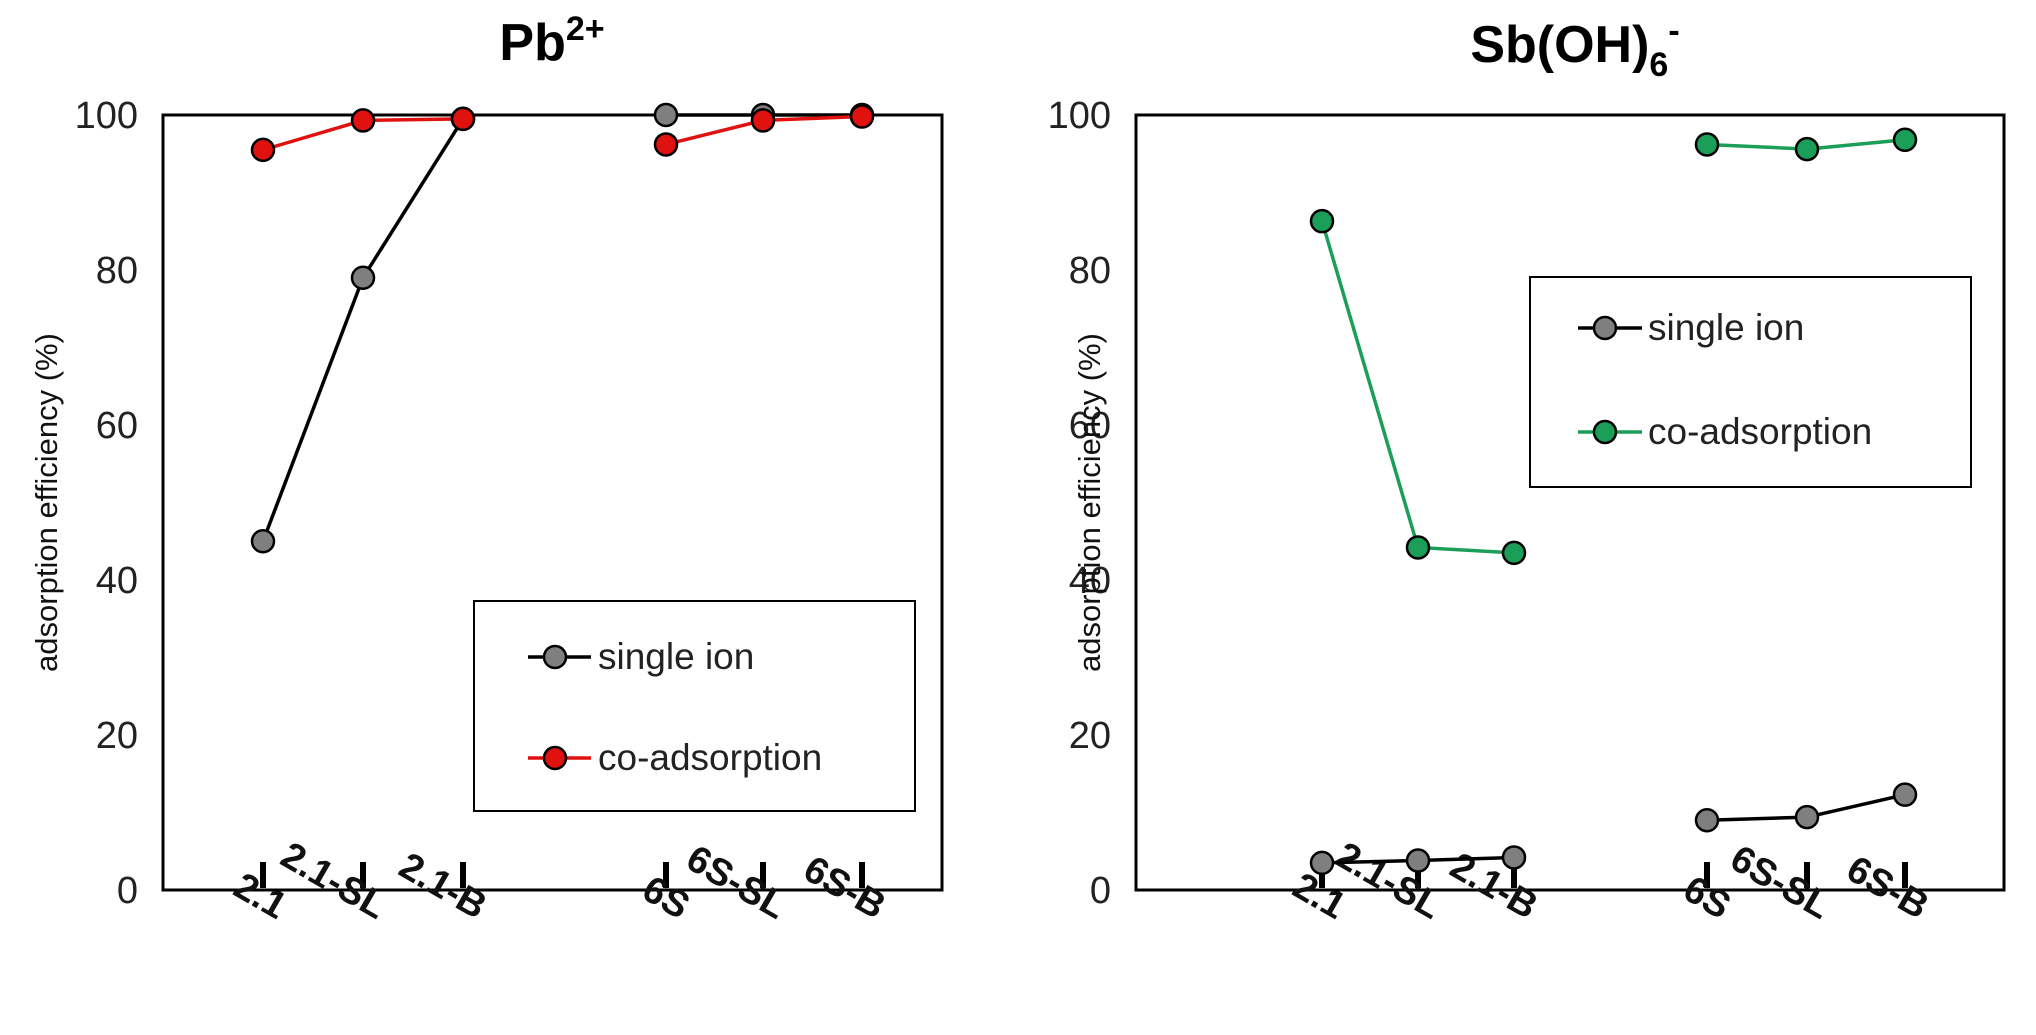 The image size is (2036, 1035). I want to click on x-tick-label: 6S, so click(1706, 898).